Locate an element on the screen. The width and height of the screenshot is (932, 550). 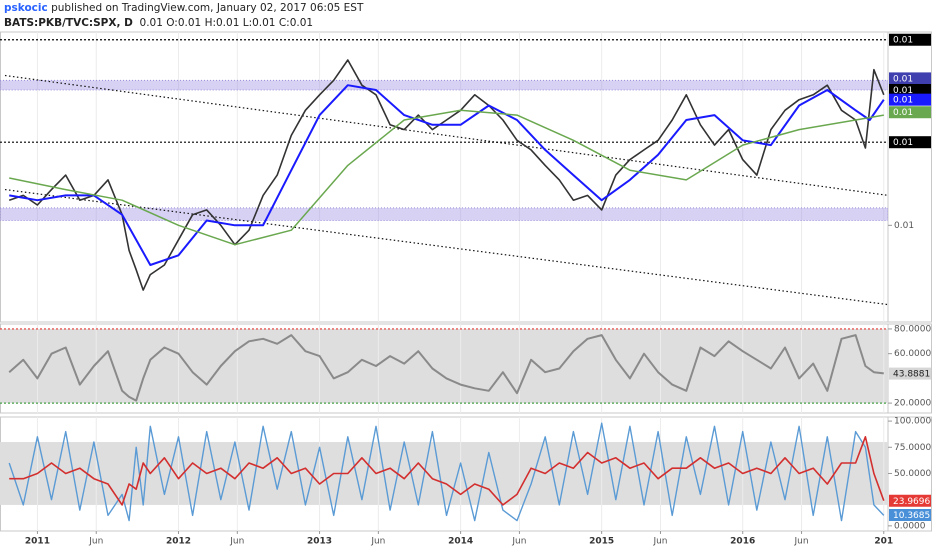
y-tick-label: 0.01 is located at coordinates (904, 226).